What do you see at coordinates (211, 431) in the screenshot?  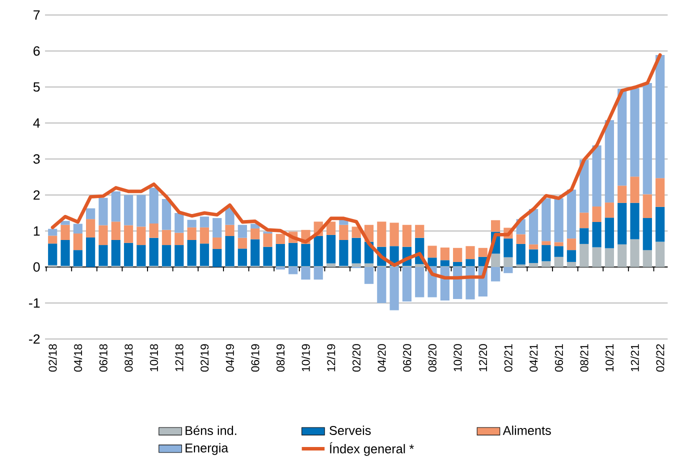 I see `legend-label: Béns ind.` at bounding box center [211, 431].